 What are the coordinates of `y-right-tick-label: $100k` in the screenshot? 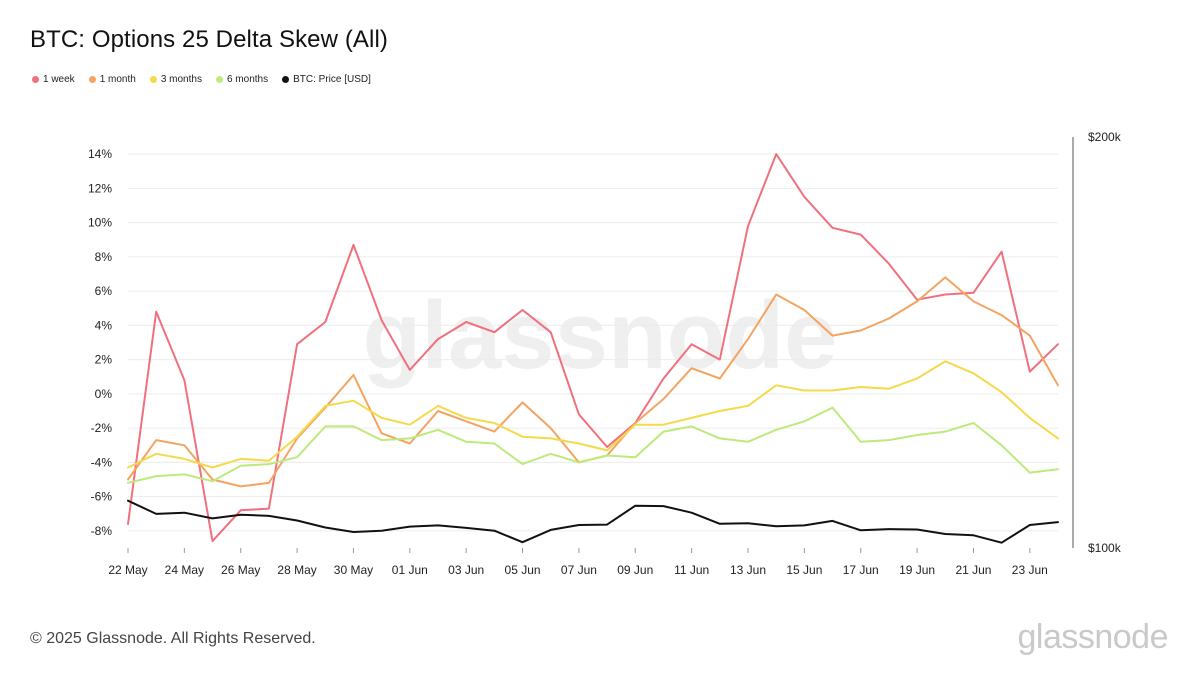 It's located at (1105, 548).